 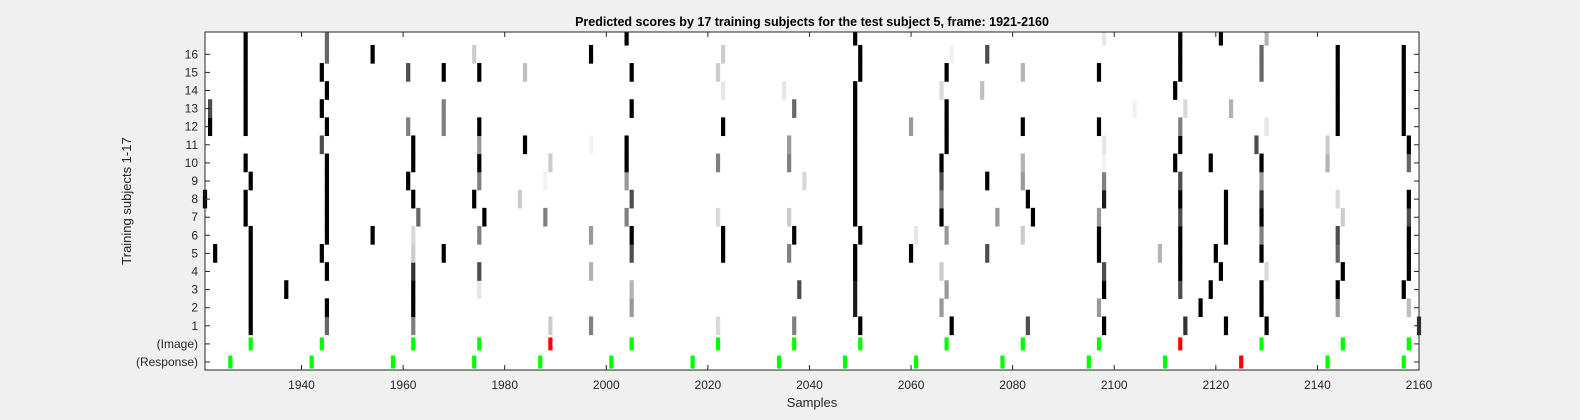 What do you see at coordinates (192, 54) in the screenshot?
I see `y-tick-label: 16` at bounding box center [192, 54].